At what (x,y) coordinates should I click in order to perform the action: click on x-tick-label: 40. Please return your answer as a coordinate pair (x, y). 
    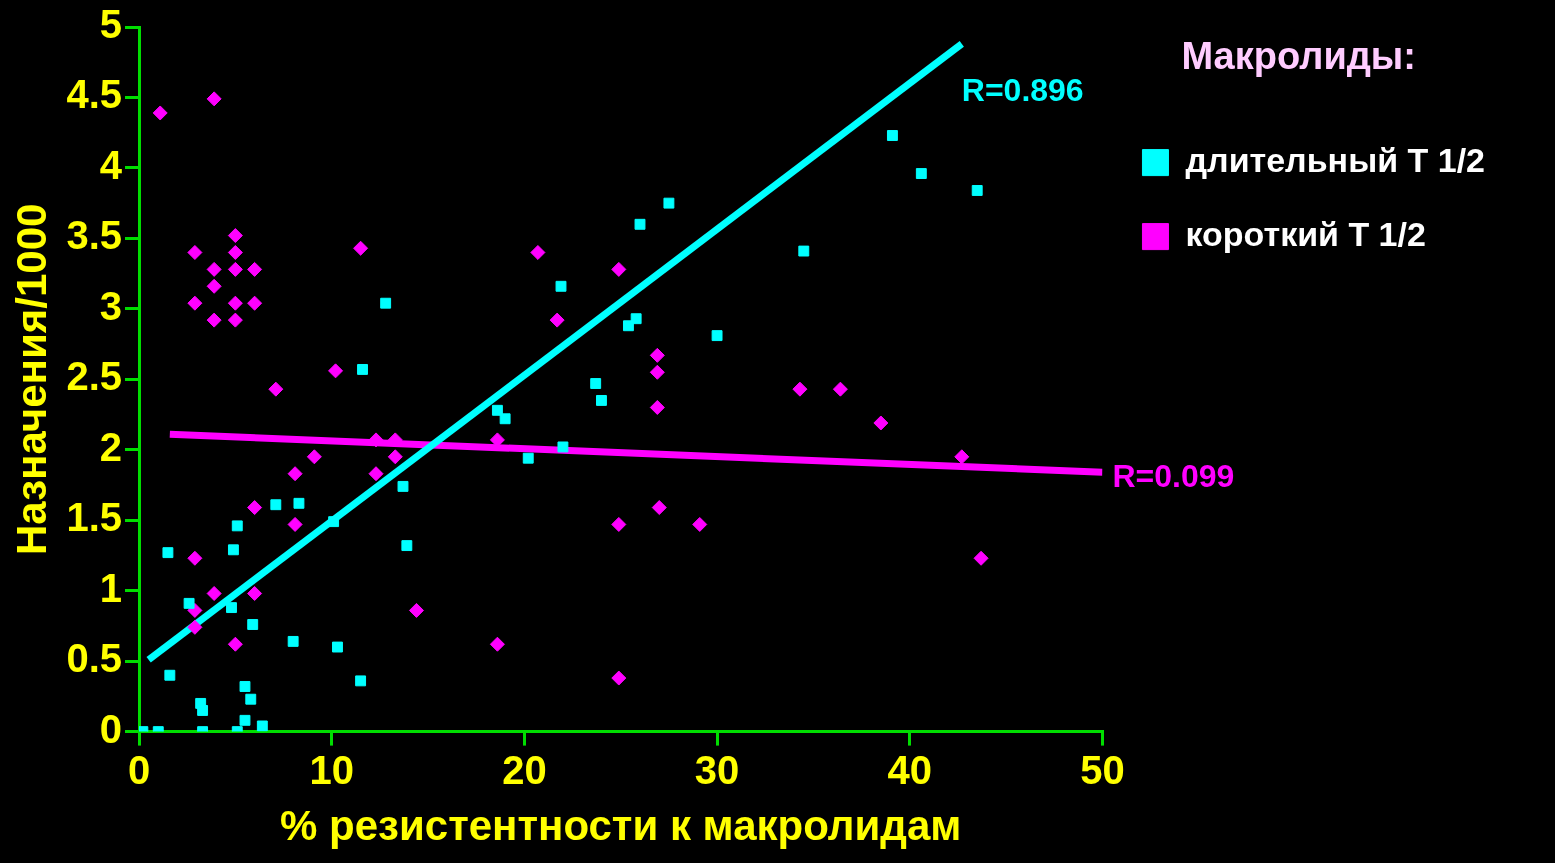
    Looking at the image, I should click on (910, 769).